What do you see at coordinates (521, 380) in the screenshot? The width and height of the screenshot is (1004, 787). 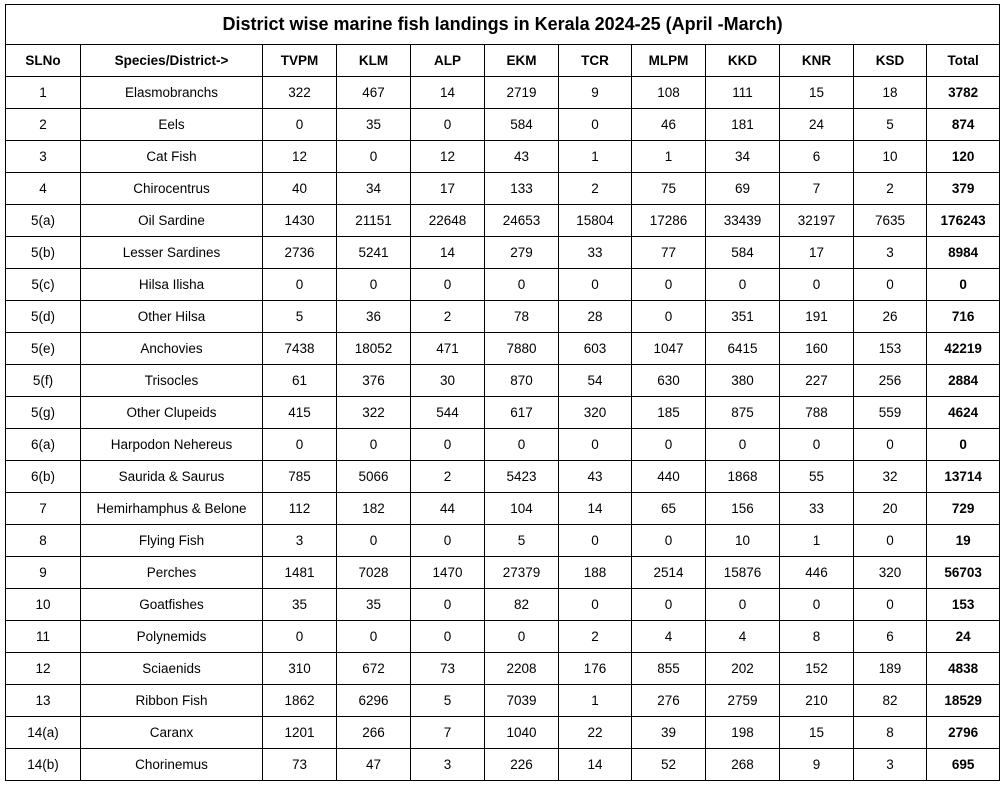 I see `value-cell: 870` at bounding box center [521, 380].